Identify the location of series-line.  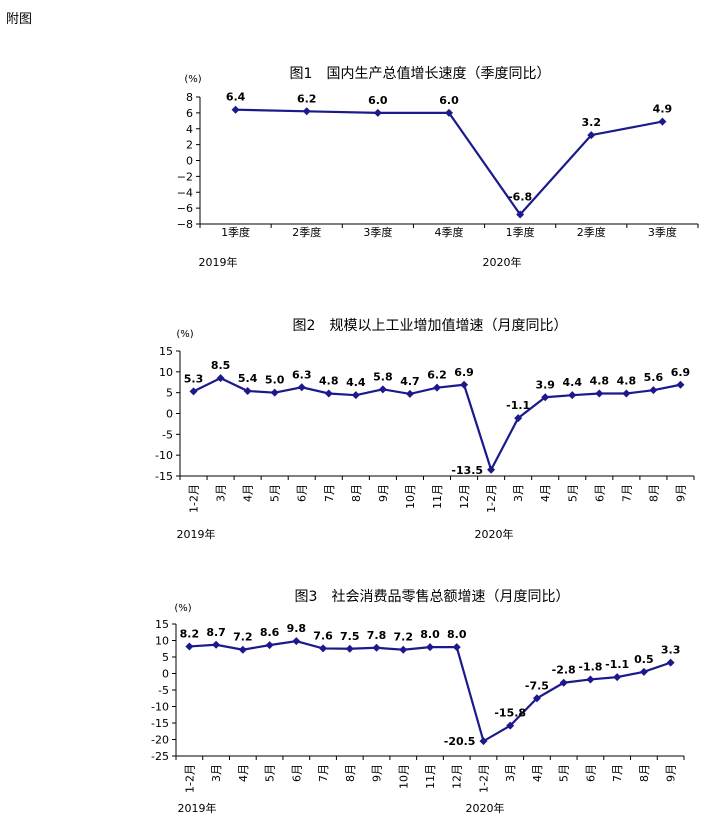
(430, 691).